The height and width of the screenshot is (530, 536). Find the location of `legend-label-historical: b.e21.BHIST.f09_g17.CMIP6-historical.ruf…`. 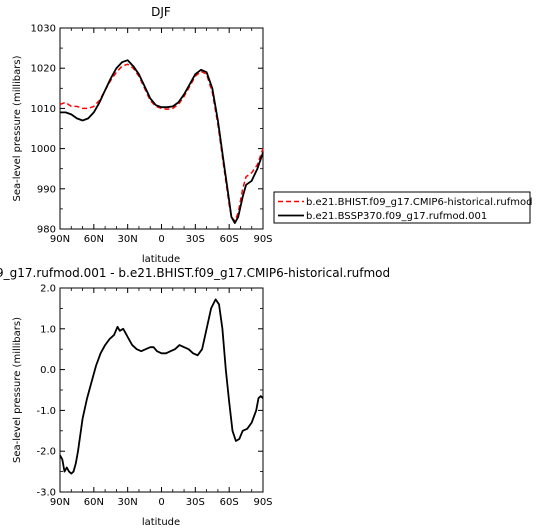

legend-label-historical: b.e21.BHIST.f09_g17.CMIP6-historical.ruf… is located at coordinates (419, 202).